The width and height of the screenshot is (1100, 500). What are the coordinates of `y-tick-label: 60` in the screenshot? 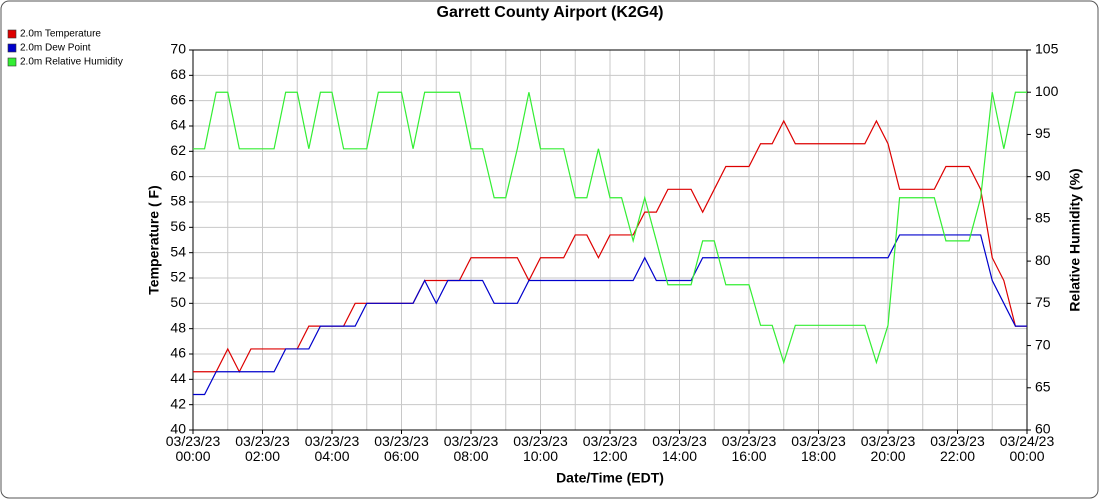 It's located at (178, 175).